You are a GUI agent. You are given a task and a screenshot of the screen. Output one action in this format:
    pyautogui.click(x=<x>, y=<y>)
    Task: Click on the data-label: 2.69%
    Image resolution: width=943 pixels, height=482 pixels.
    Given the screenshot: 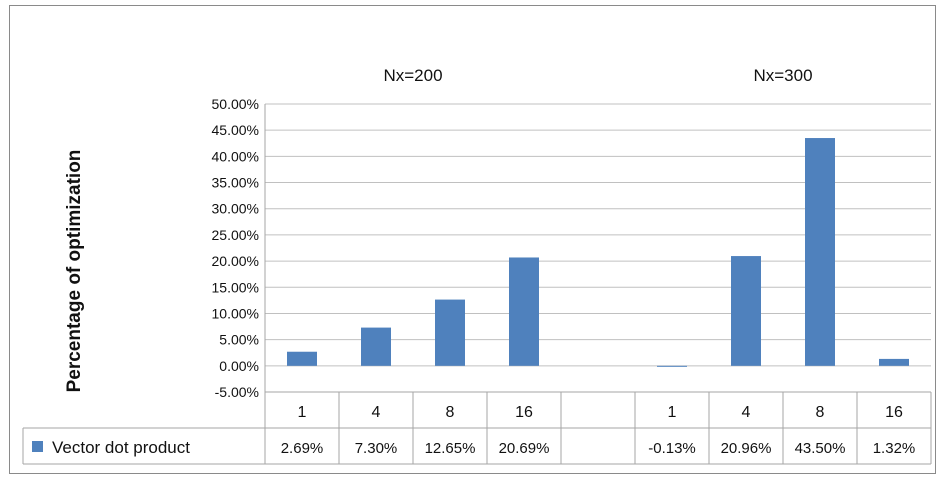 What is the action you would take?
    pyautogui.click(x=302, y=448)
    